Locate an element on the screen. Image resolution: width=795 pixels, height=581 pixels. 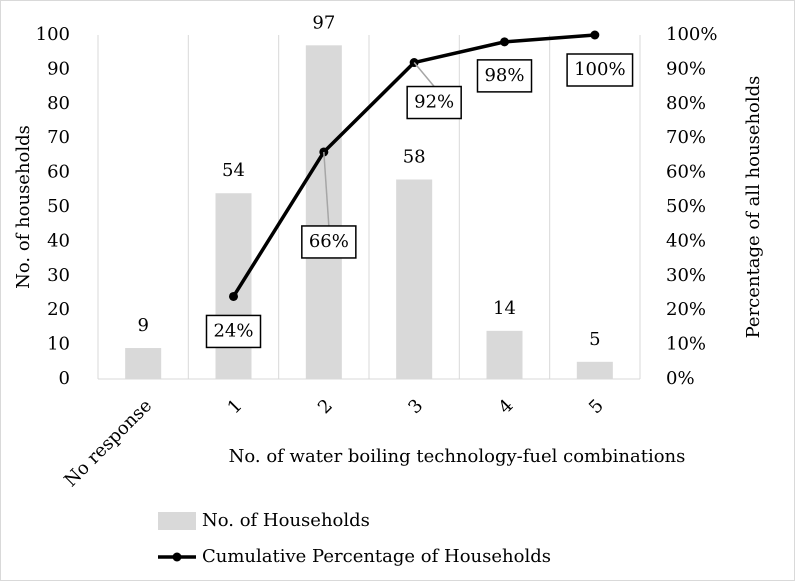
y2-tick-label: 90% is located at coordinates (686, 68).